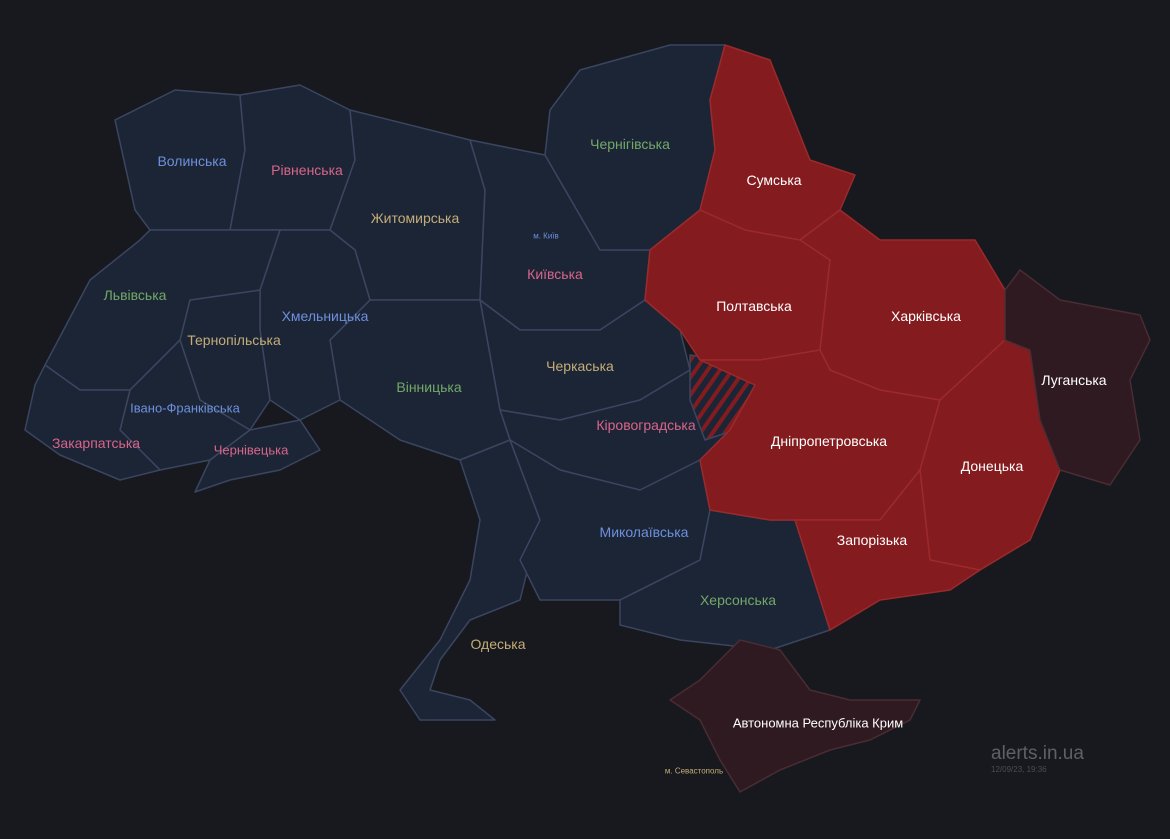  I want to click on label-khmelnytskyi: Хмельницька, so click(325, 316).